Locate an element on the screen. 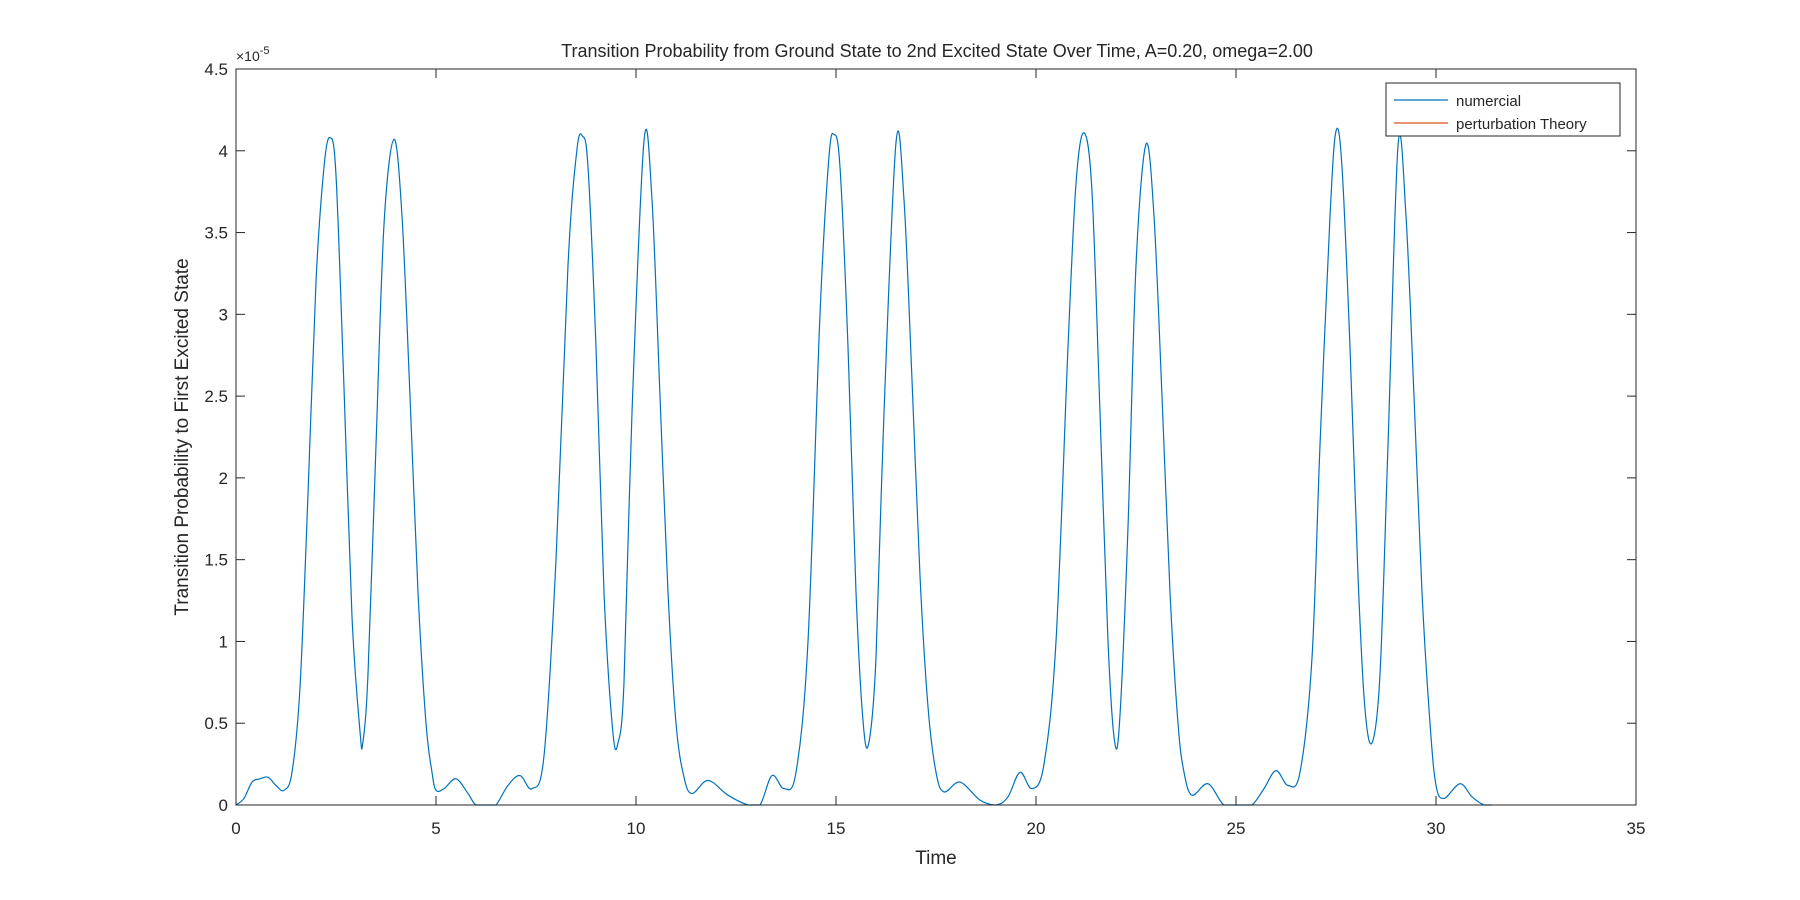 This screenshot has width=1800, height=900. y-tick-label: 0 is located at coordinates (223, 805).